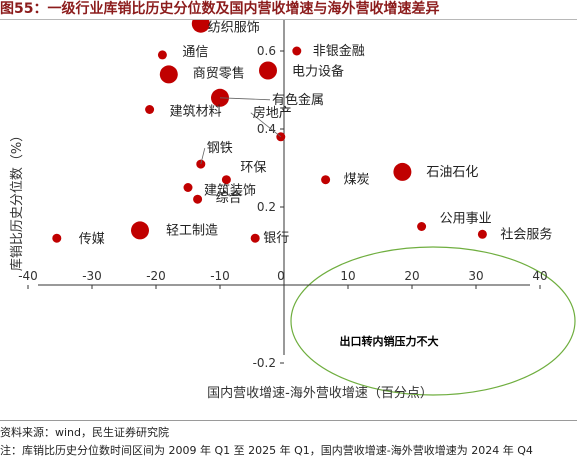 The image size is (577, 458). What do you see at coordinates (168, 74) in the screenshot?
I see `point-e59586e8b4b8e99bb6e594ae` at bounding box center [168, 74].